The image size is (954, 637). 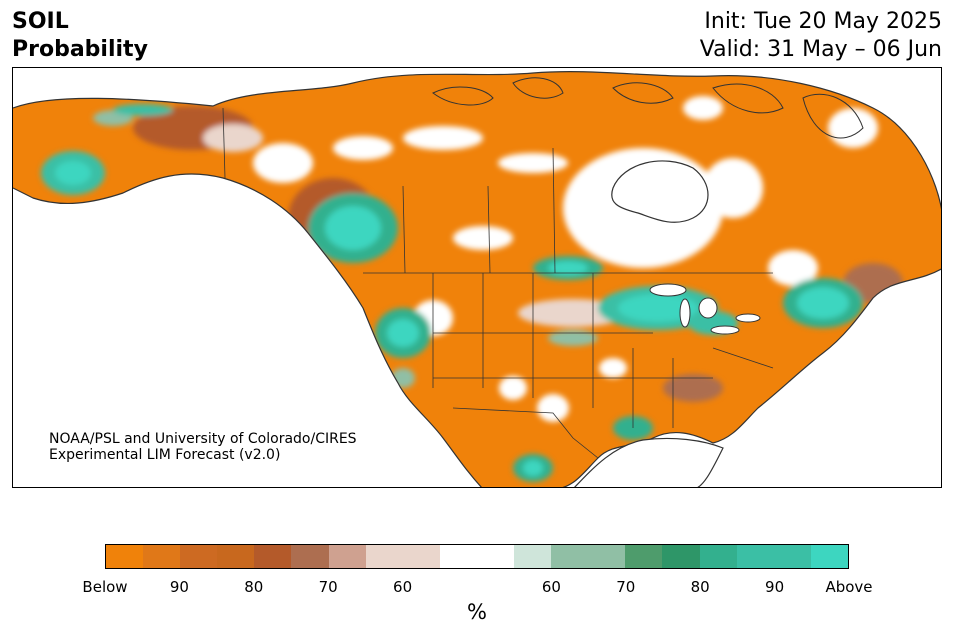 I want to click on init-date: Init: Tue 20 May 2025, so click(x=823, y=21).